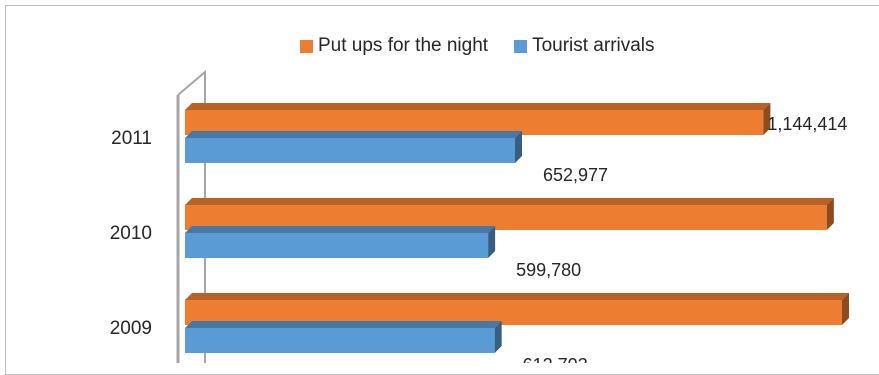 The height and width of the screenshot is (375, 879). What do you see at coordinates (506, 217) in the screenshot?
I see `bar-2010-s0` at bounding box center [506, 217].